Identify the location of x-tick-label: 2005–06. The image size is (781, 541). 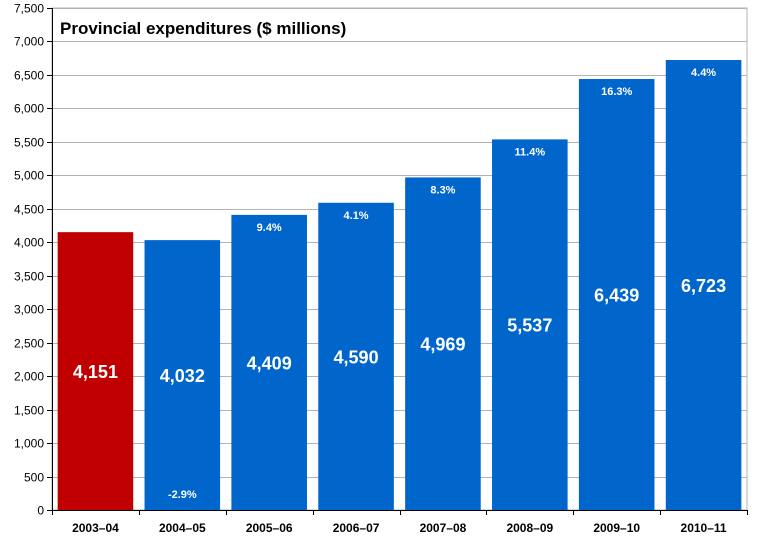
(269, 528).